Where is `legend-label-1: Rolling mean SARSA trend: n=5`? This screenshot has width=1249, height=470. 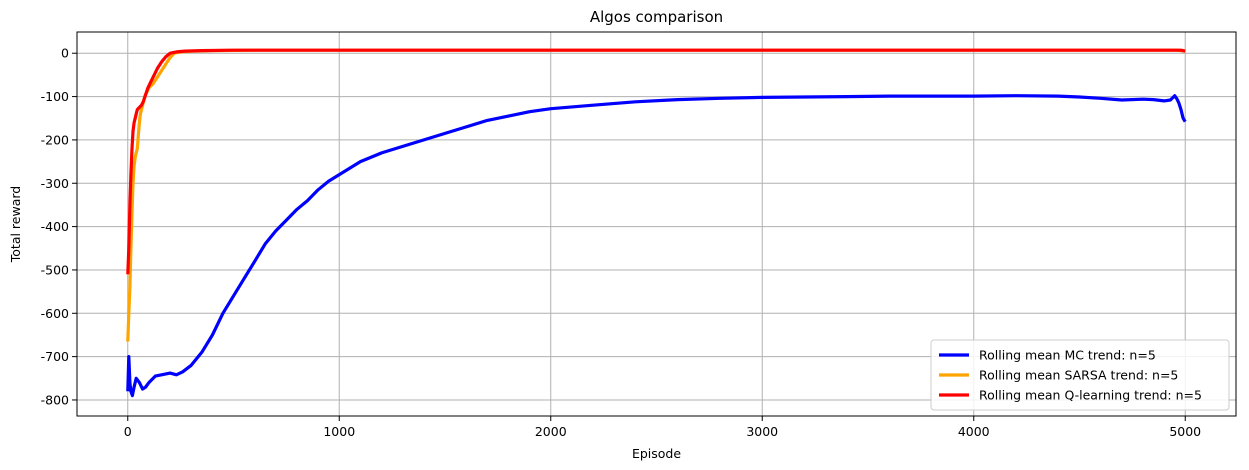
legend-label-1: Rolling mean SARSA trend: n=5 is located at coordinates (1078, 375).